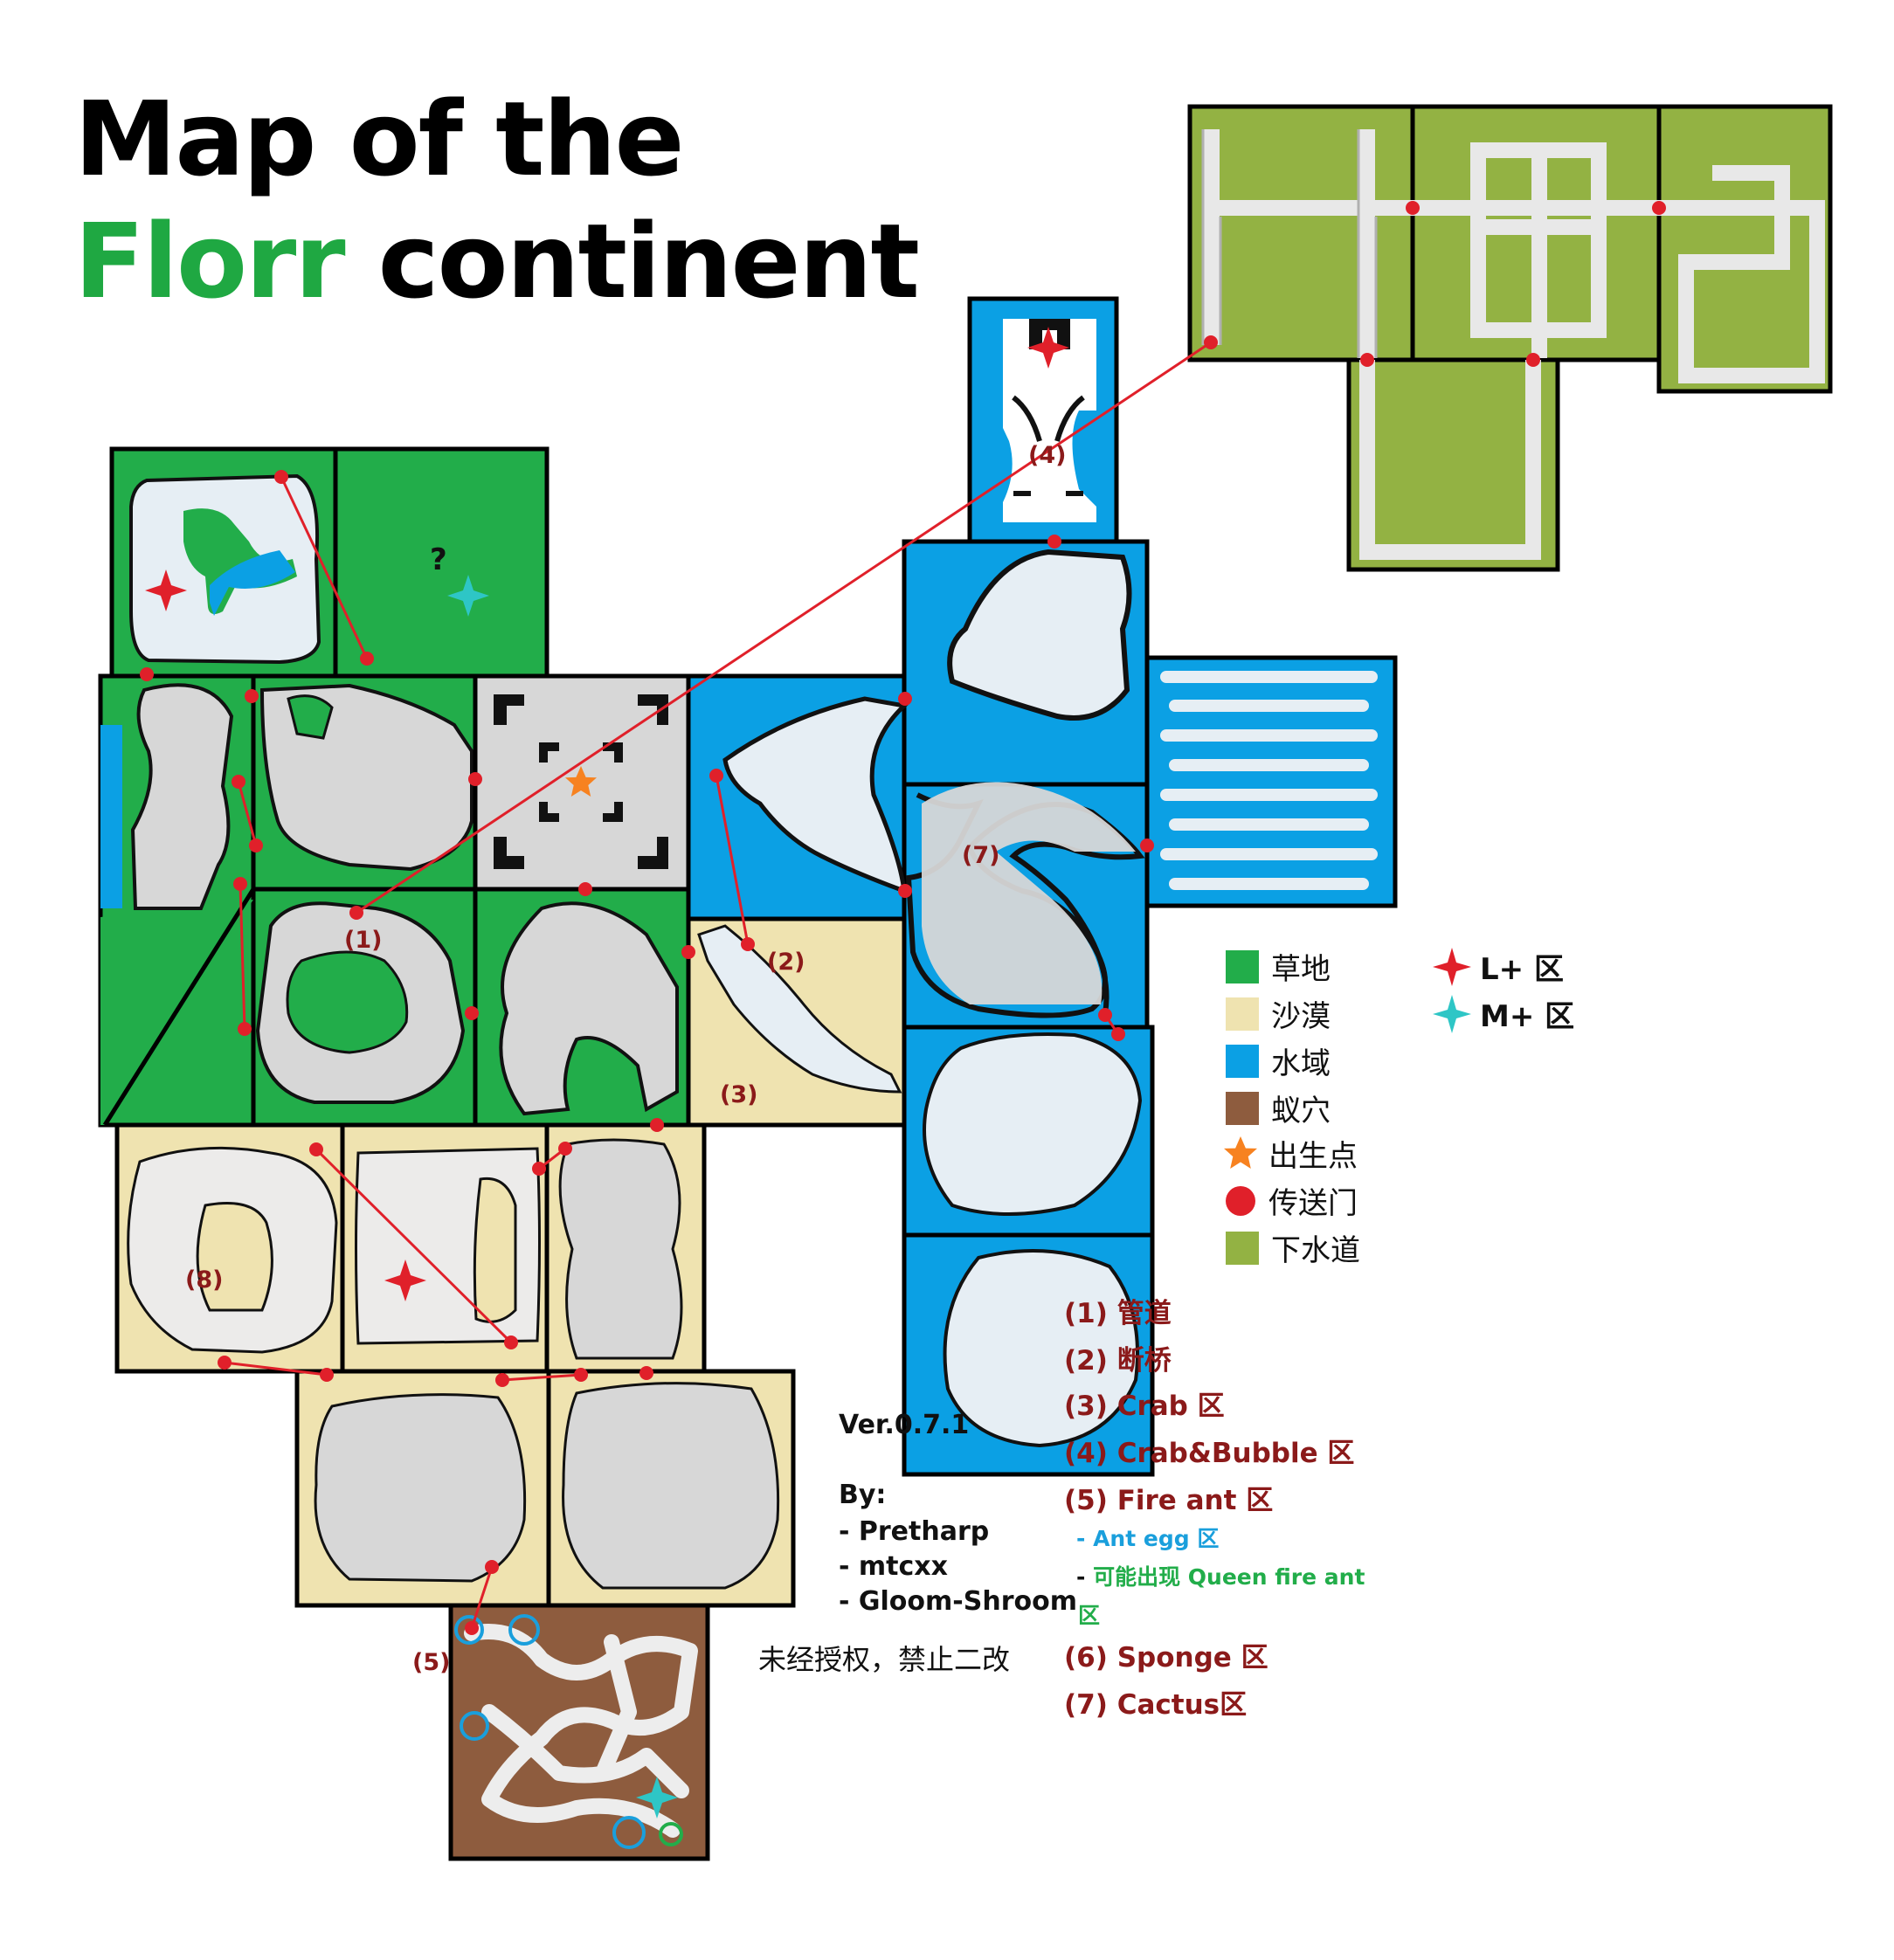  I want to click on zone-1: (1) 管道, so click(1118, 1313).